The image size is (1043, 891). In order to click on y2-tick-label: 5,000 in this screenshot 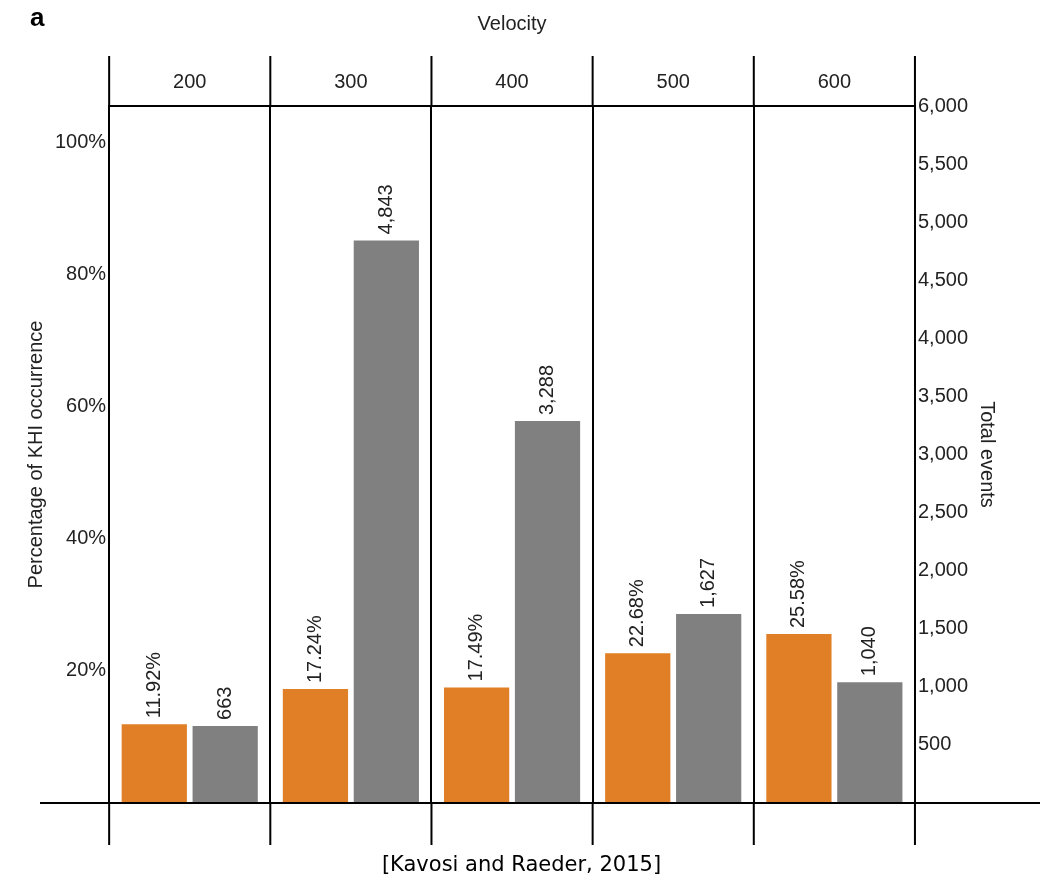, I will do `click(943, 220)`.